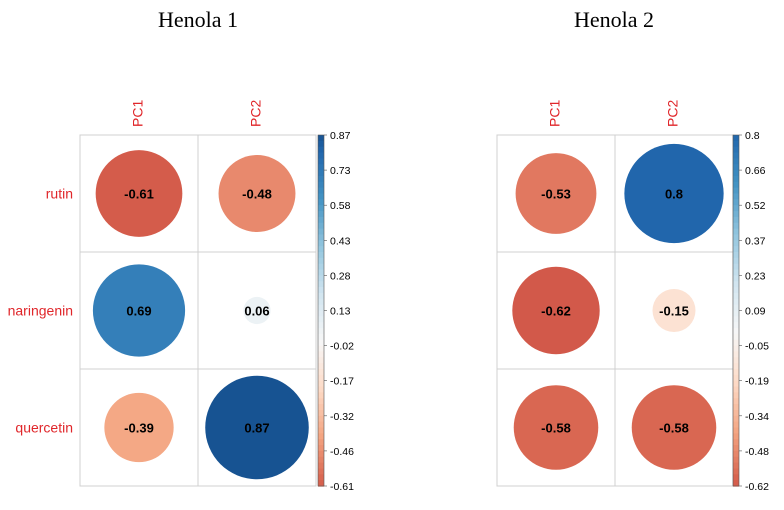 The image size is (784, 510). What do you see at coordinates (44, 428) in the screenshot?
I see `row-label: quercetin` at bounding box center [44, 428].